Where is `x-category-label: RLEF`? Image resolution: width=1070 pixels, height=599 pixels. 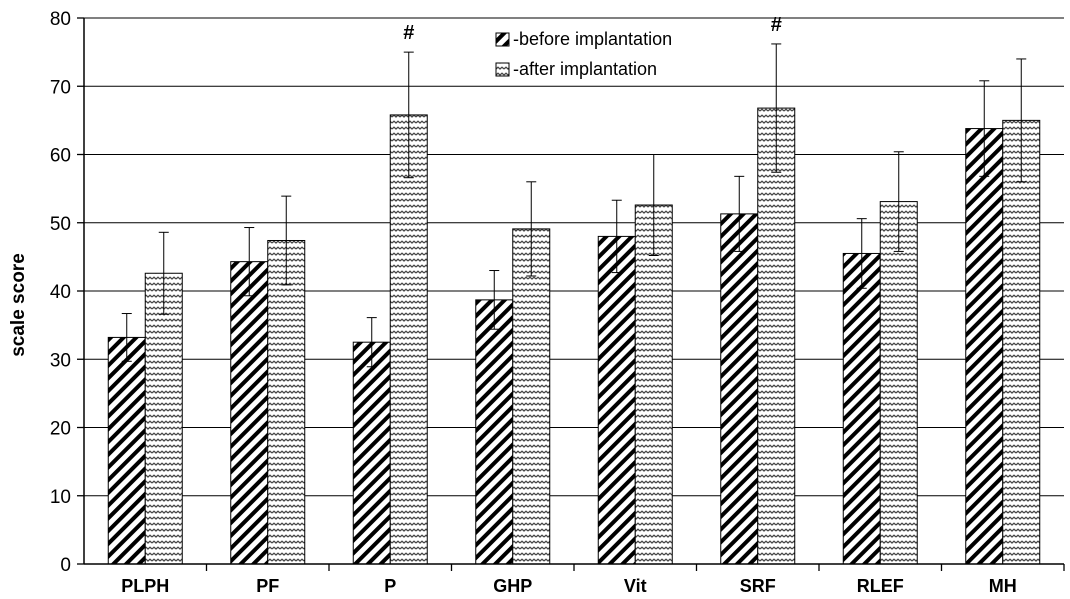 x-category-label: RLEF is located at coordinates (880, 586).